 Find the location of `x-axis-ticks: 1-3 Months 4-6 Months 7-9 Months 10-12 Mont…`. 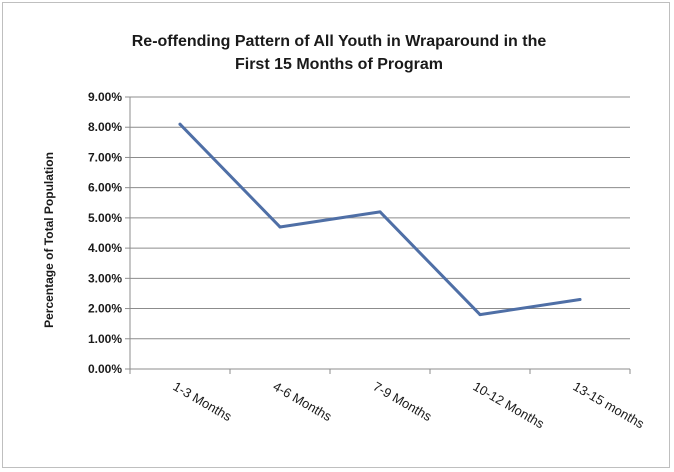

x-axis-ticks: 1-3 Months 4-6 Months 7-9 Months 10-12 Mont… is located at coordinates (388, 400).